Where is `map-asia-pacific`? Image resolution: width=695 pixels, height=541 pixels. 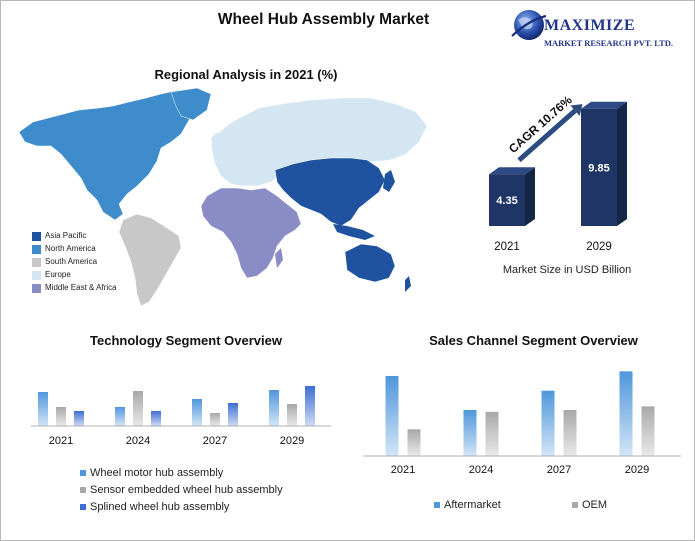 map-asia-pacific is located at coordinates (330, 192).